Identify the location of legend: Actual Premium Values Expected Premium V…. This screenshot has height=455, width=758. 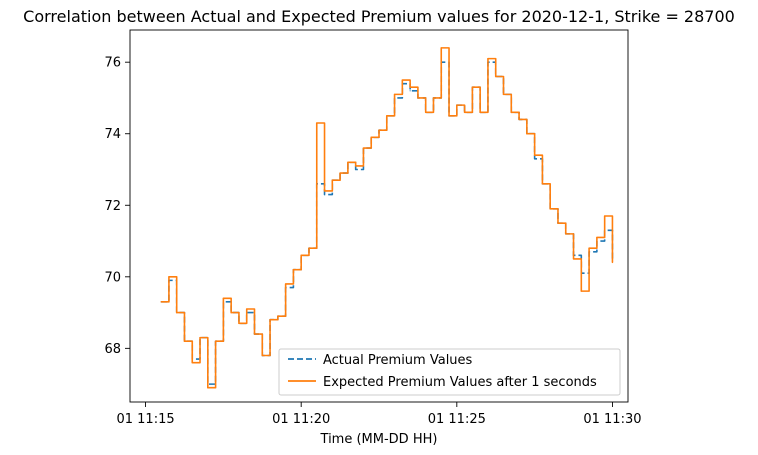
(449, 372).